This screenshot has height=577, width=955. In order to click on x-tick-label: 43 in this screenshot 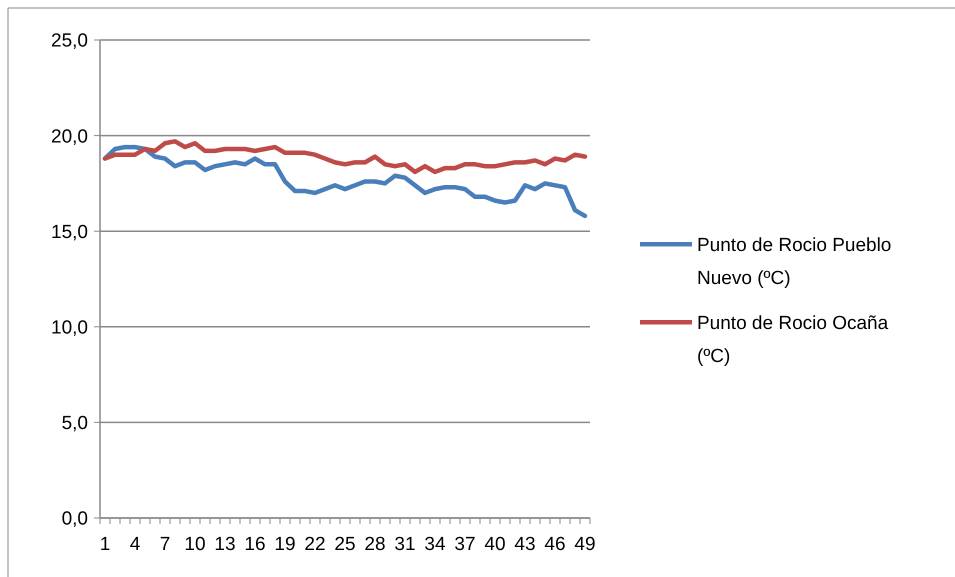, I will do `click(525, 544)`.